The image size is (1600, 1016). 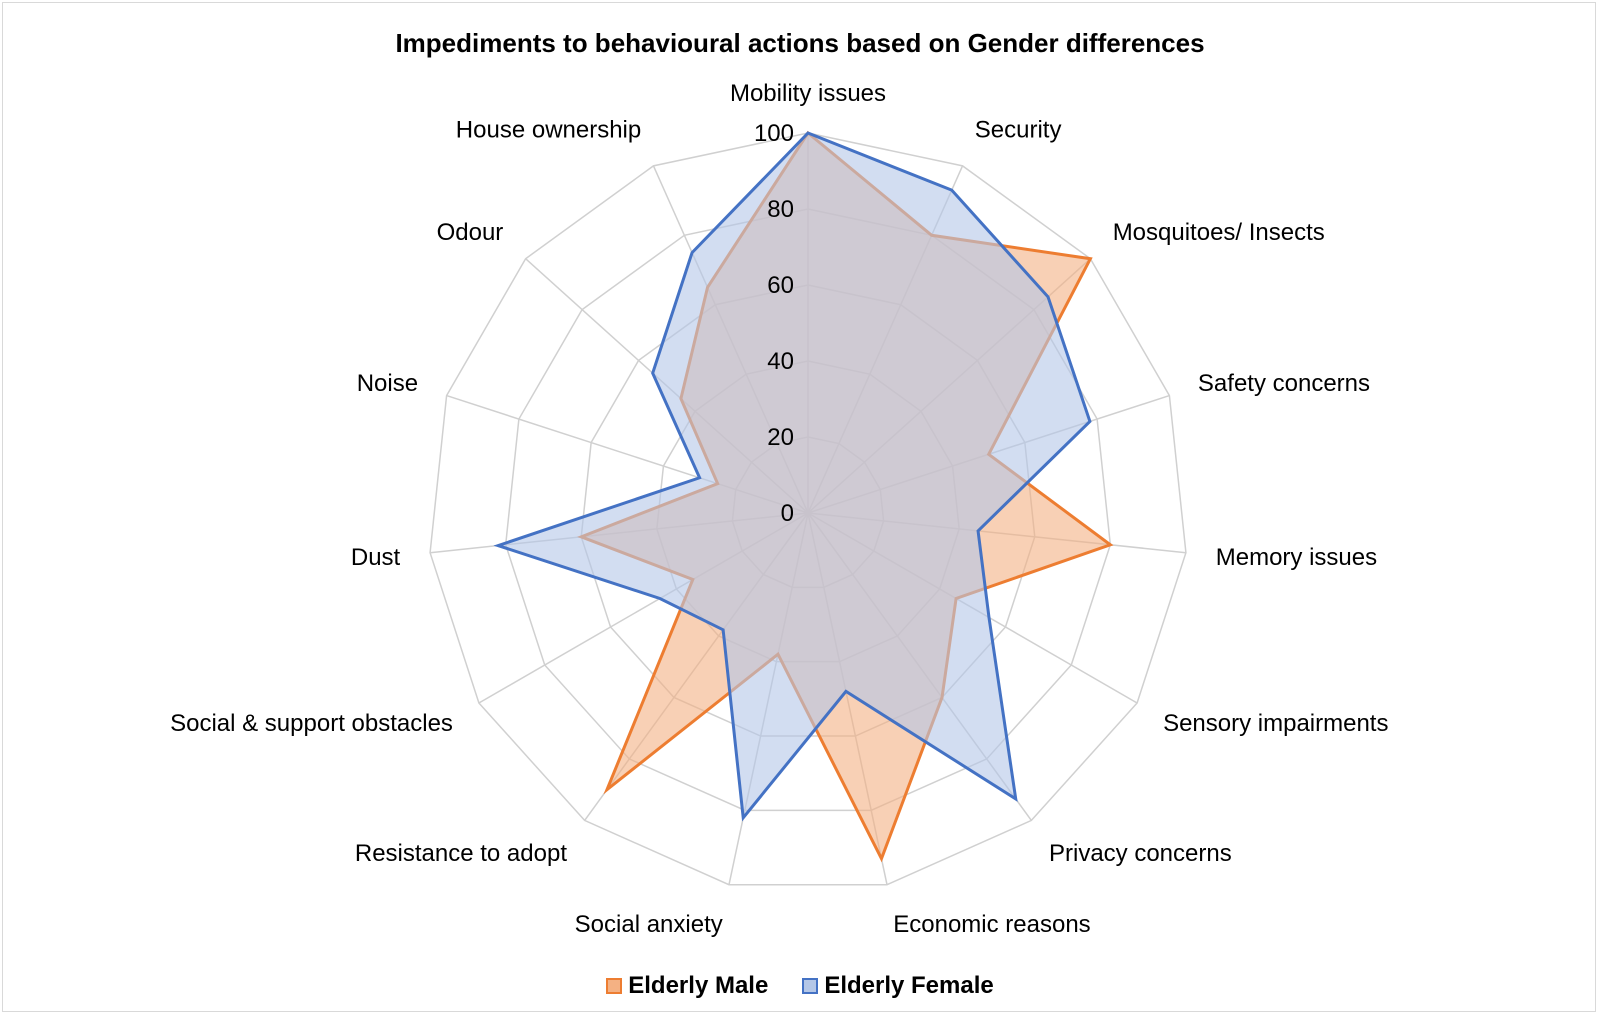 What do you see at coordinates (787, 513) in the screenshot?
I see `tick-label: 0` at bounding box center [787, 513].